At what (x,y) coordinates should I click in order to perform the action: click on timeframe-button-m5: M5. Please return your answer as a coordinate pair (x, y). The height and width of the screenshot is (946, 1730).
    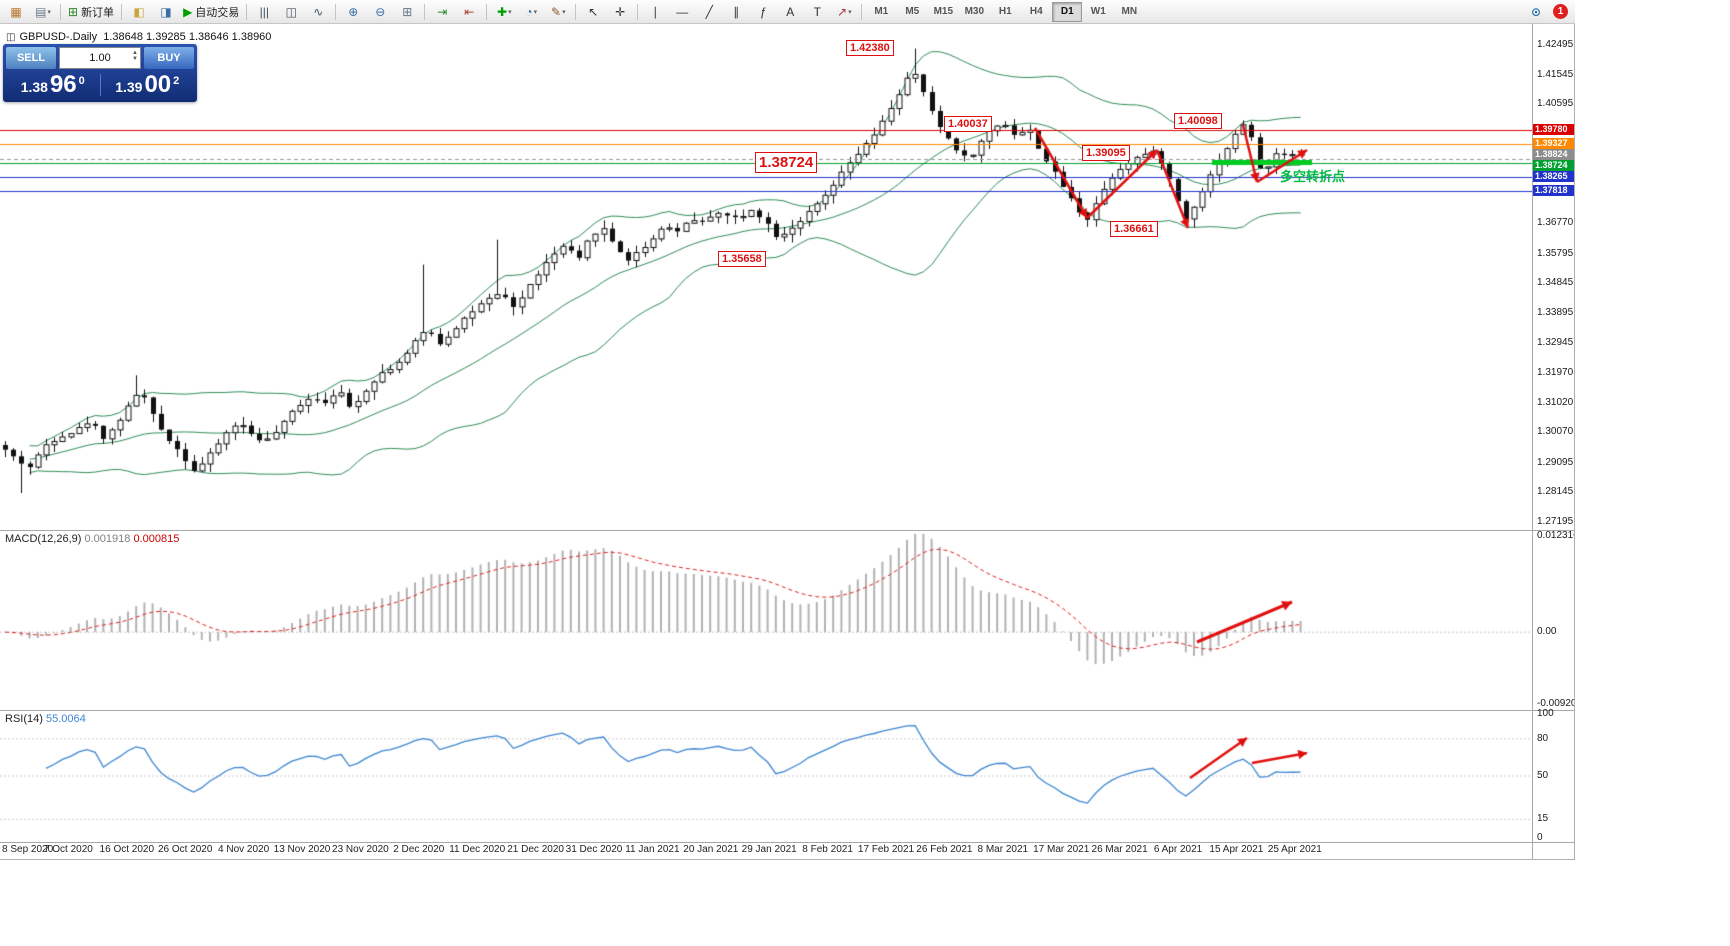
    Looking at the image, I should click on (912, 11).